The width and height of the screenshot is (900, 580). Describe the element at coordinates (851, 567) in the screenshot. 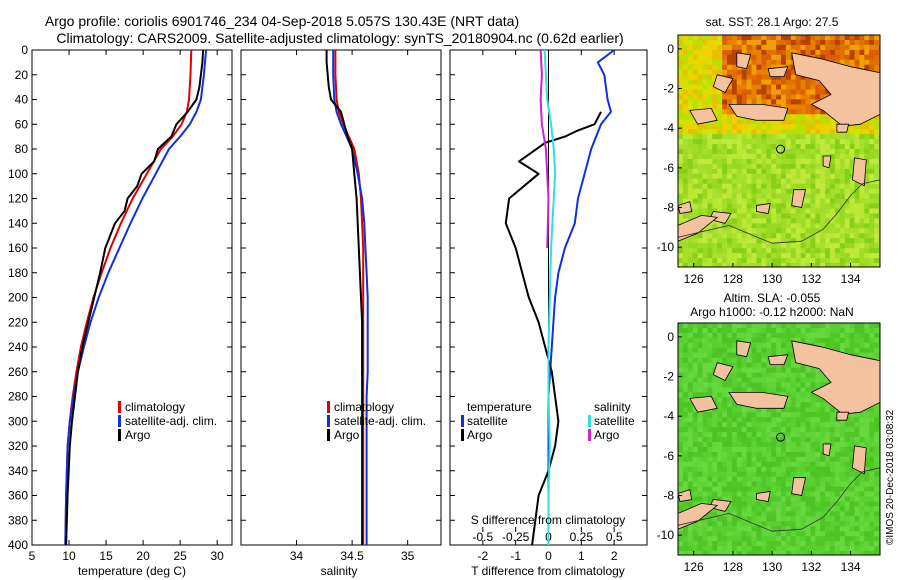

I see `lon-tick-label: 134` at that location.